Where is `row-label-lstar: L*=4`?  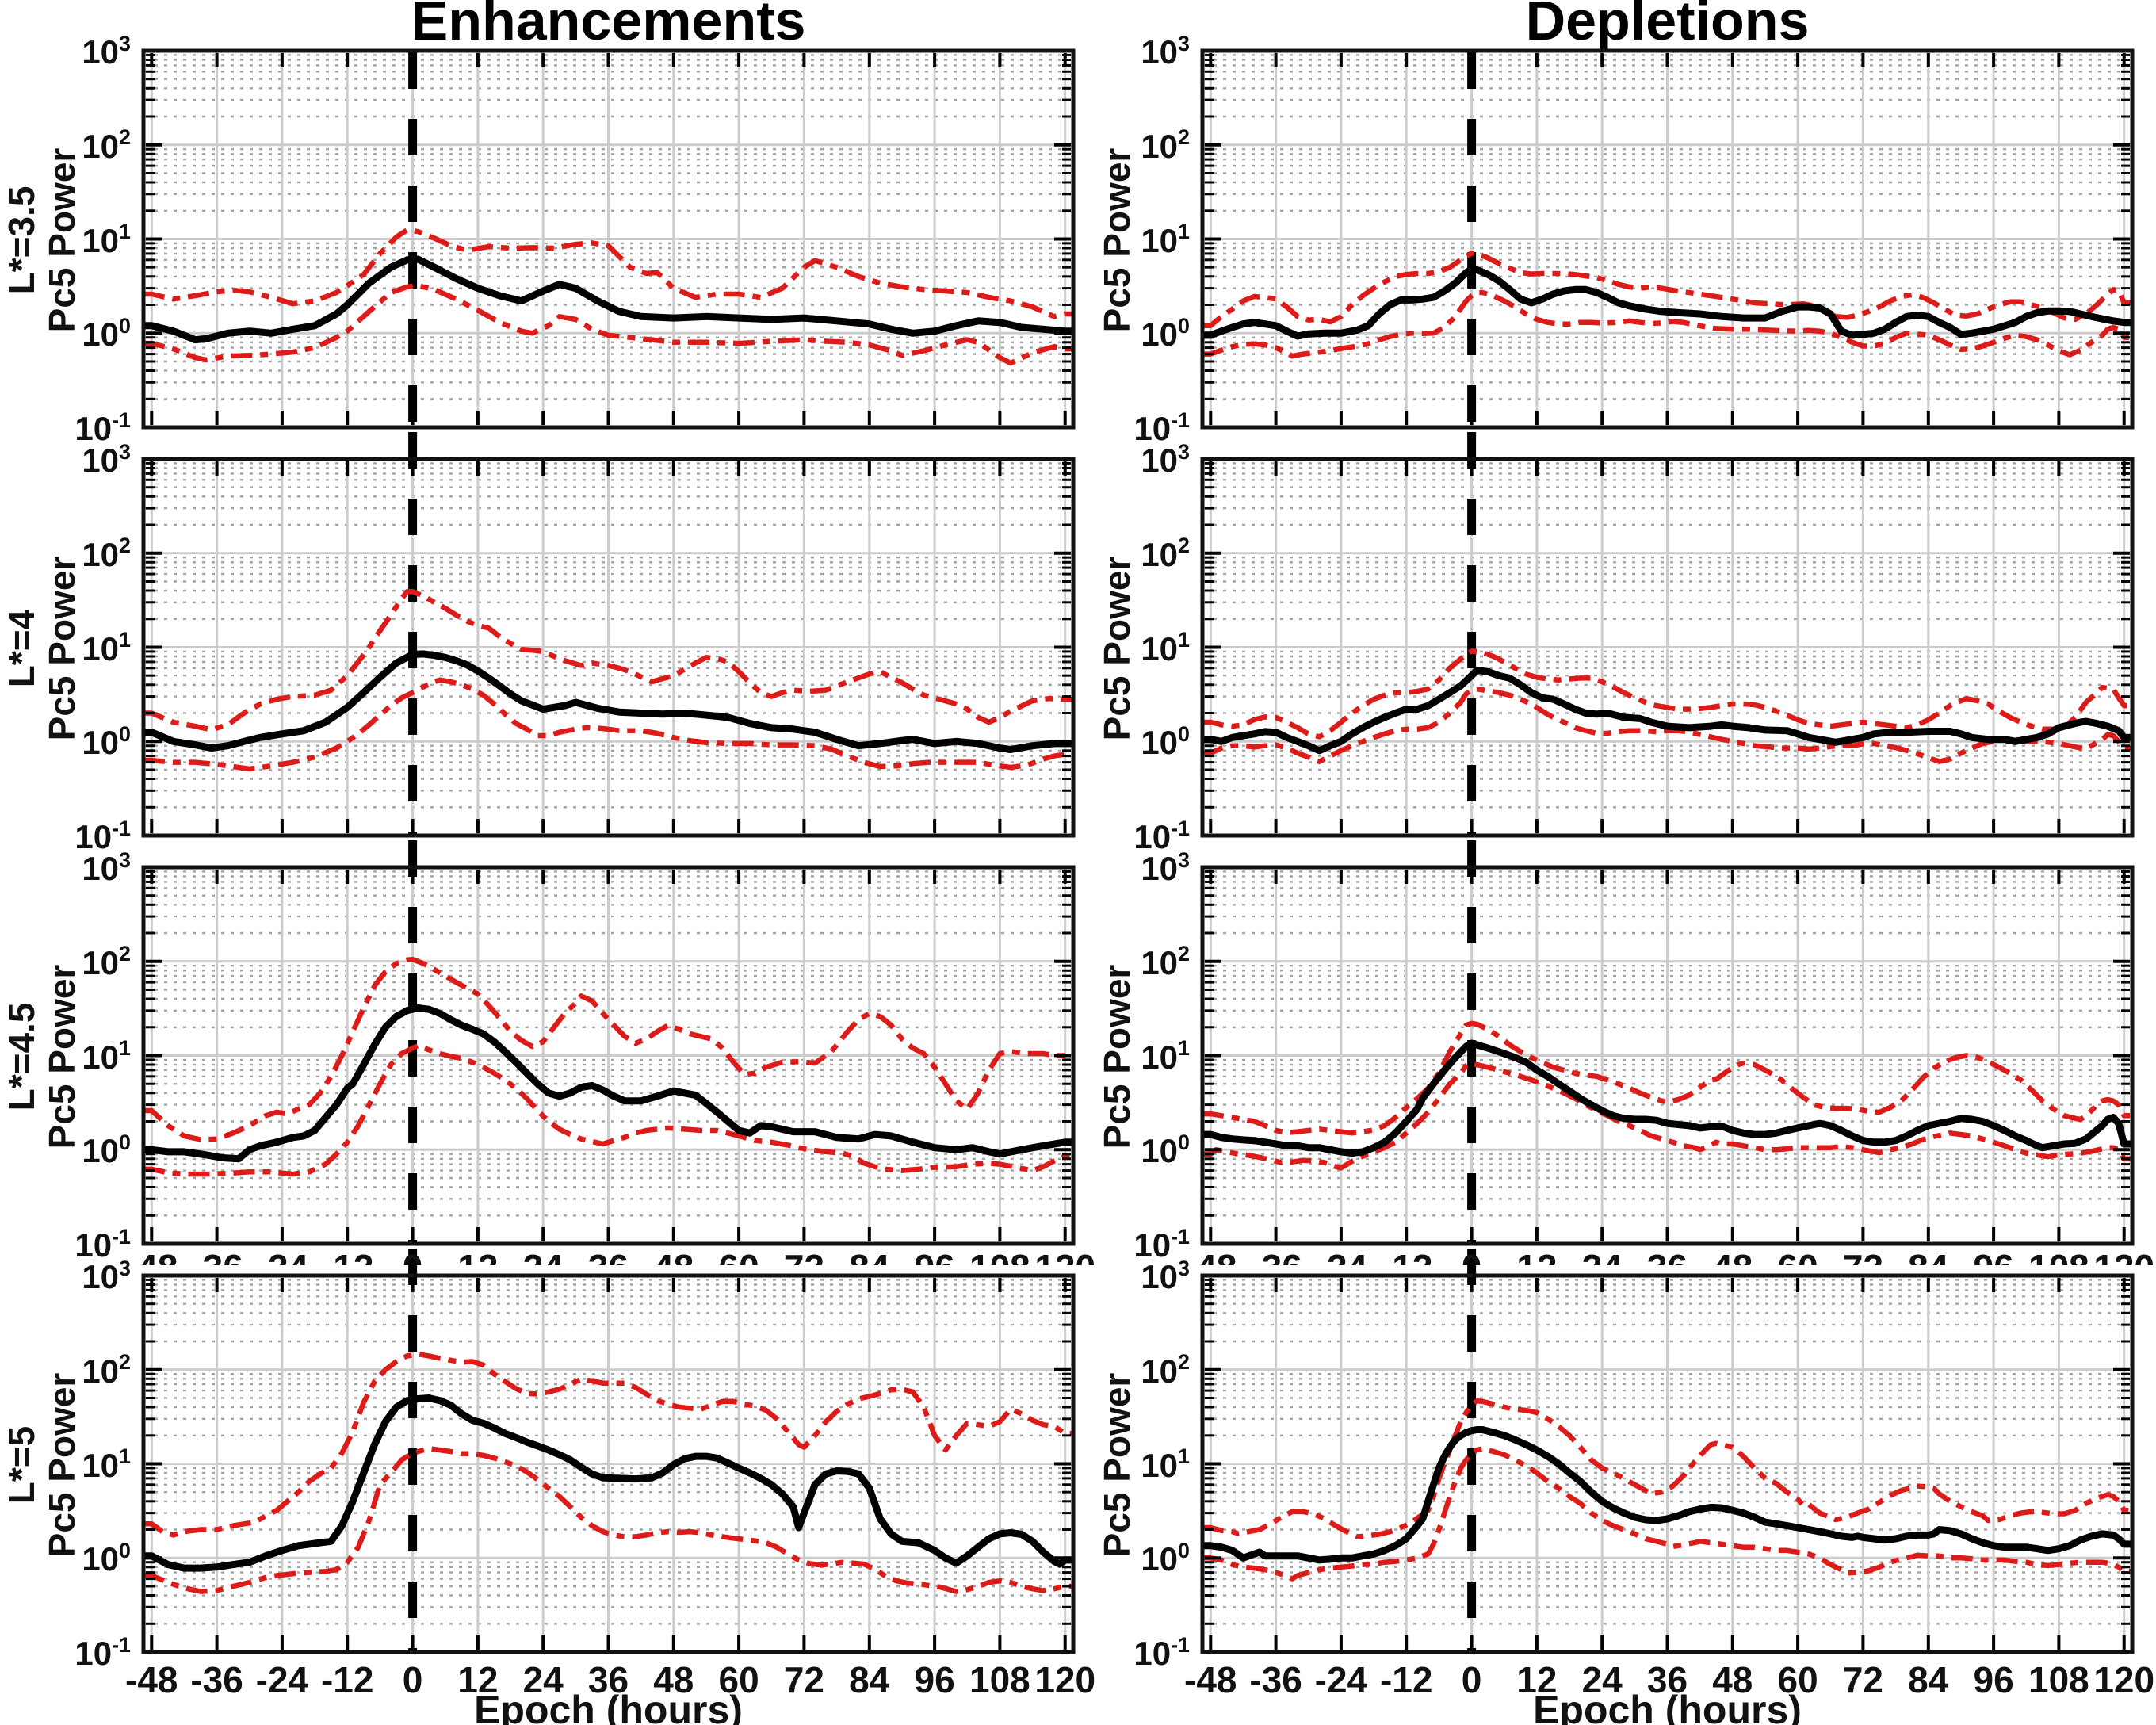 row-label-lstar: L*=4 is located at coordinates (21, 648).